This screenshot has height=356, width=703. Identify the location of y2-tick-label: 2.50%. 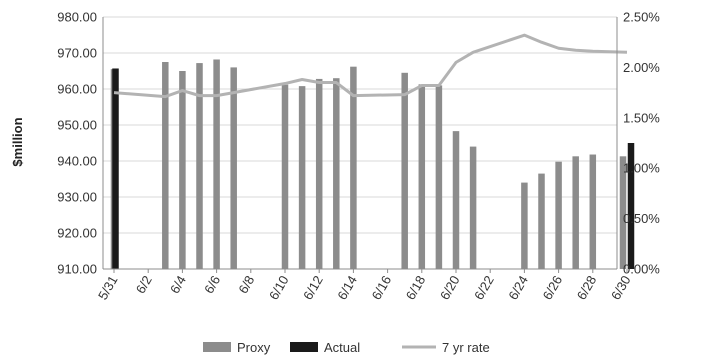
(641, 17).